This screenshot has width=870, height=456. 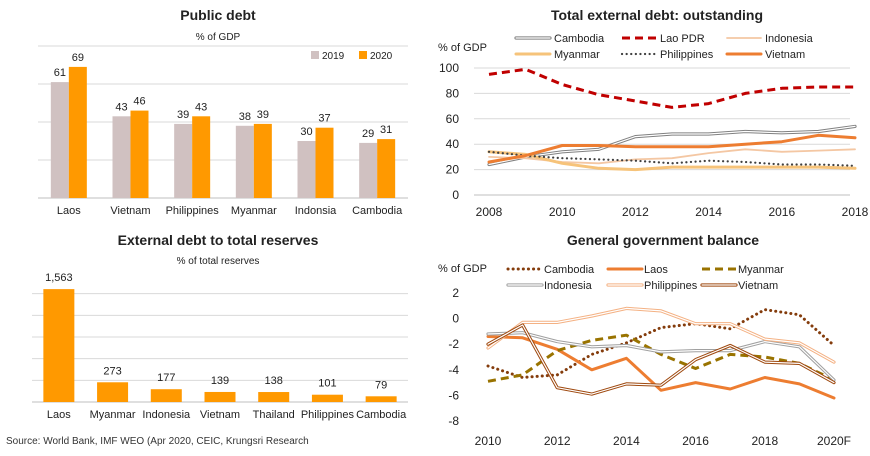 I want to click on bar-2020-Philippines, so click(x=201, y=157).